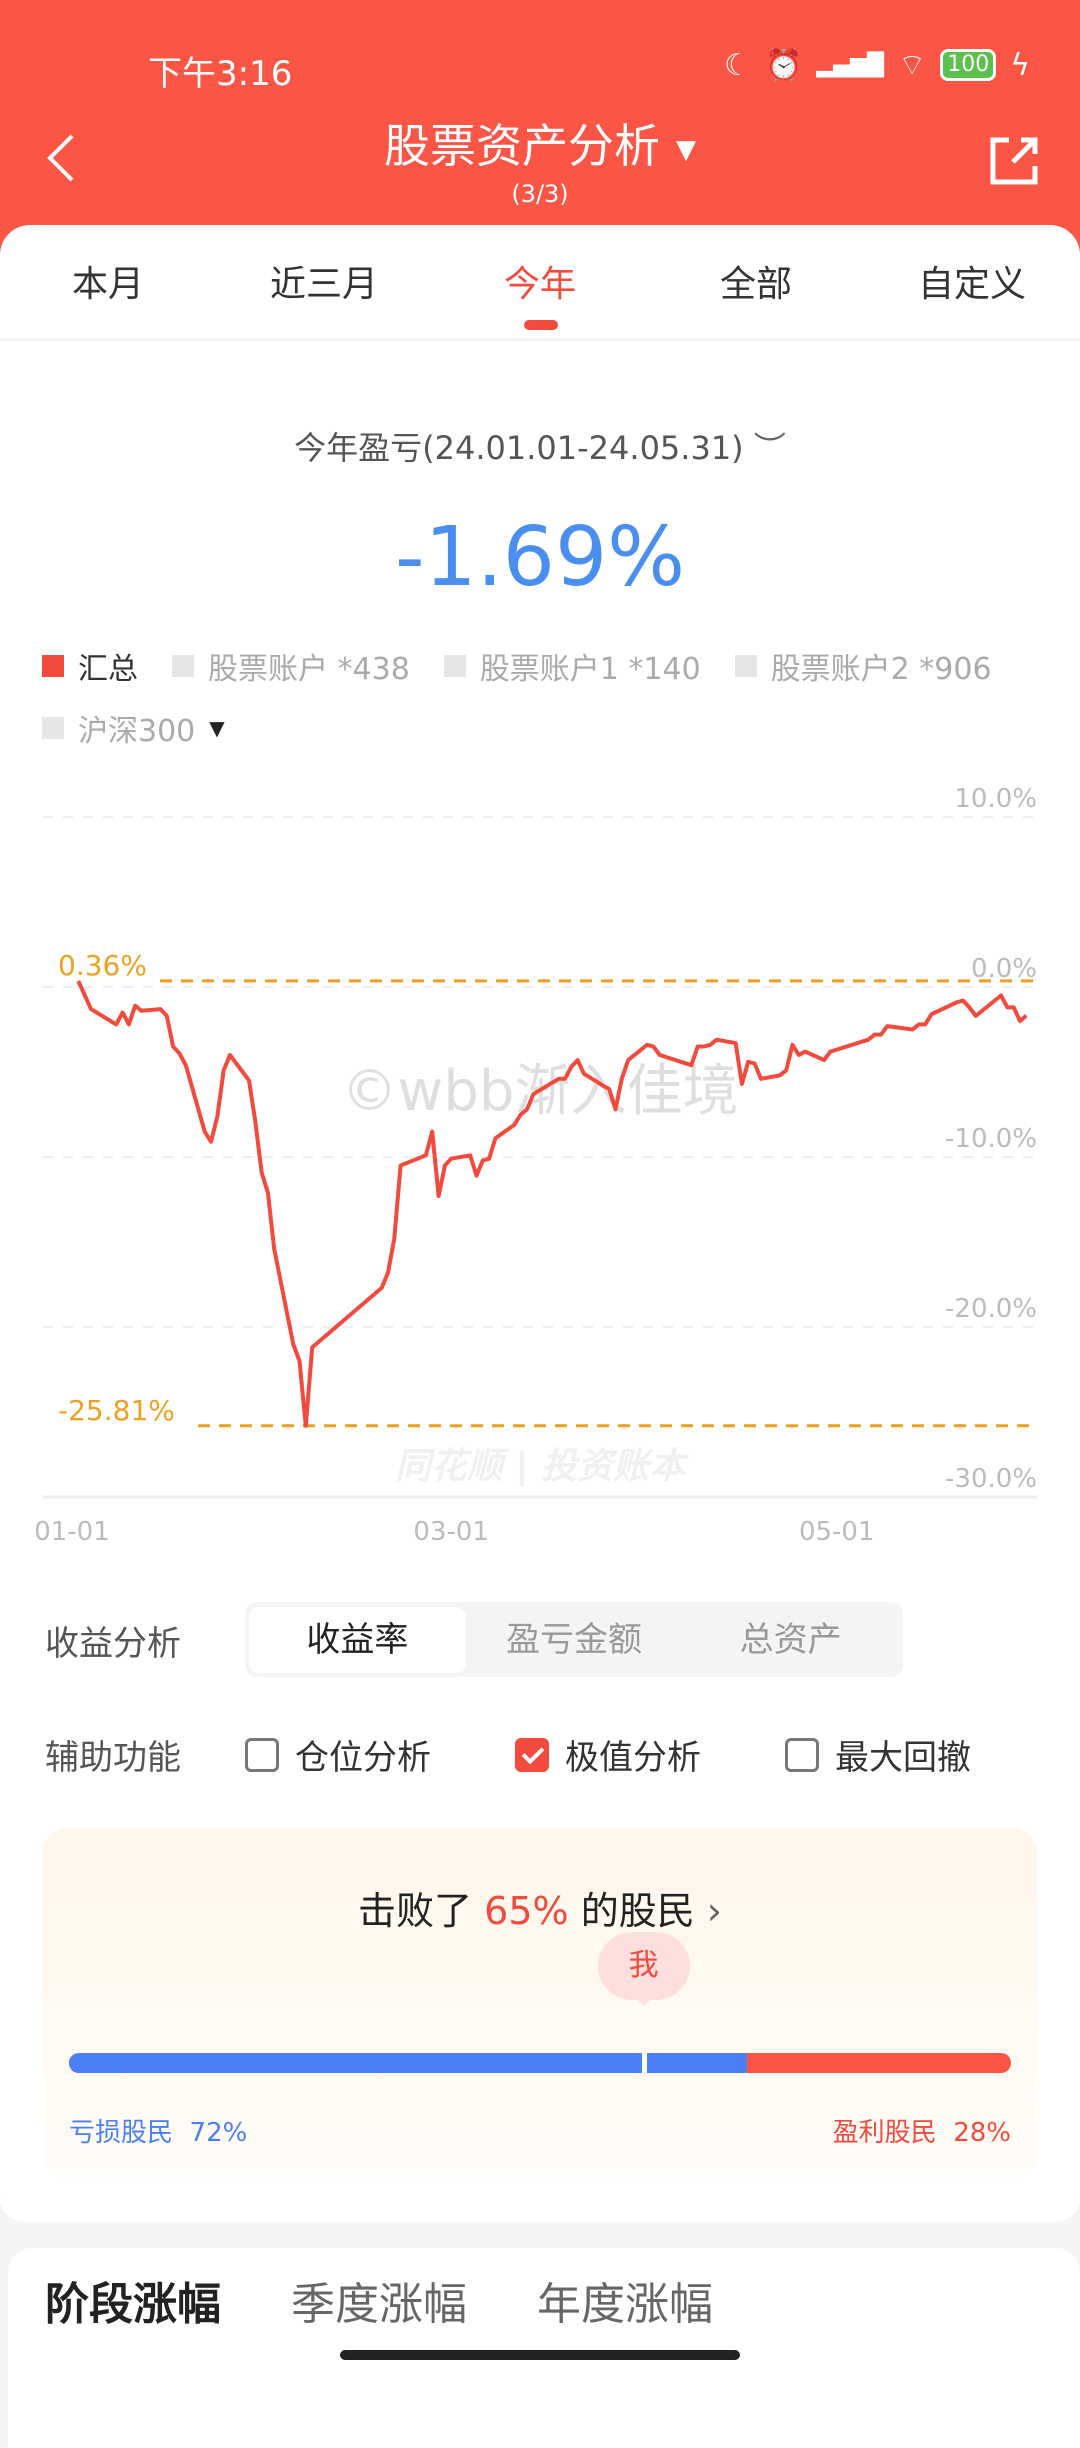 This screenshot has width=1080, height=2448. I want to click on eye-closed-icon: ︶, so click(769, 448).